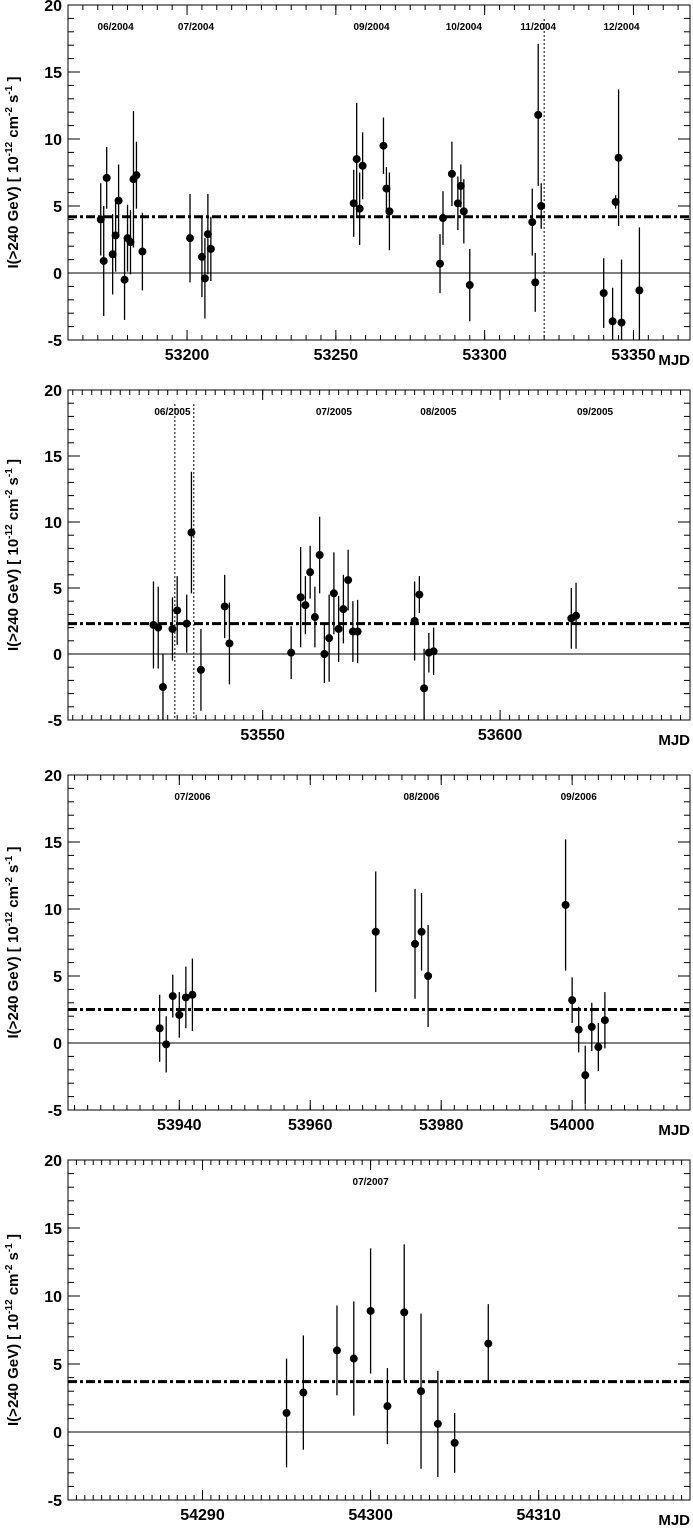 This screenshot has width=693, height=1529. What do you see at coordinates (336, 355) in the screenshot?
I see `x-tick-label: 53250` at bounding box center [336, 355].